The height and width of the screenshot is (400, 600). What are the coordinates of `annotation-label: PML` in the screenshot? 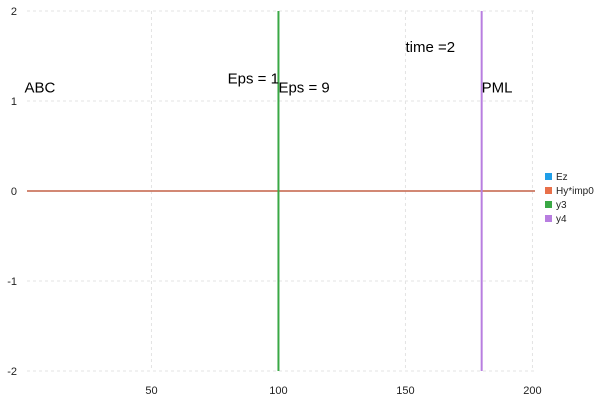 It's located at (497, 88).